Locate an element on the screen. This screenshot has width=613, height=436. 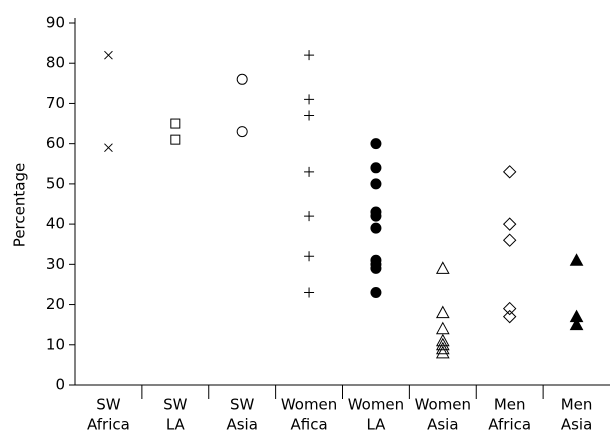
y-axis-label: Percentage is located at coordinates (20, 205).